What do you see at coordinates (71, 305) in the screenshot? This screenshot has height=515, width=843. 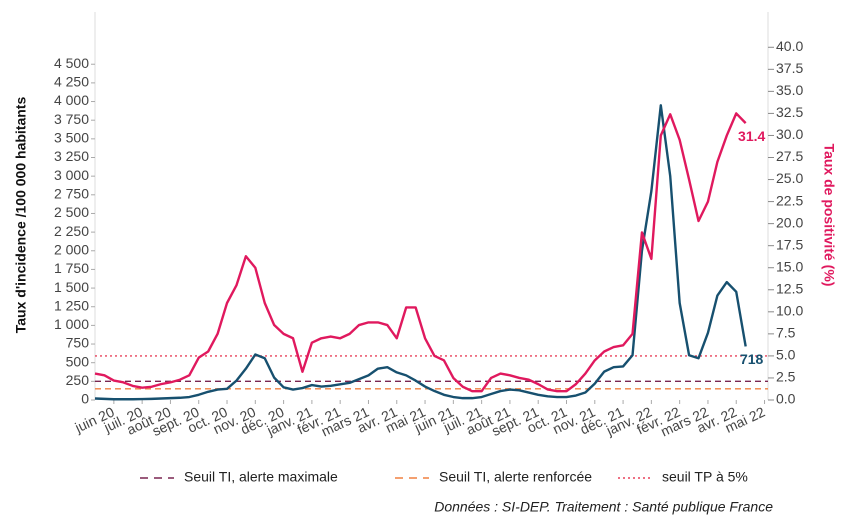 I see `y-tick-label: 1 250` at bounding box center [71, 305].